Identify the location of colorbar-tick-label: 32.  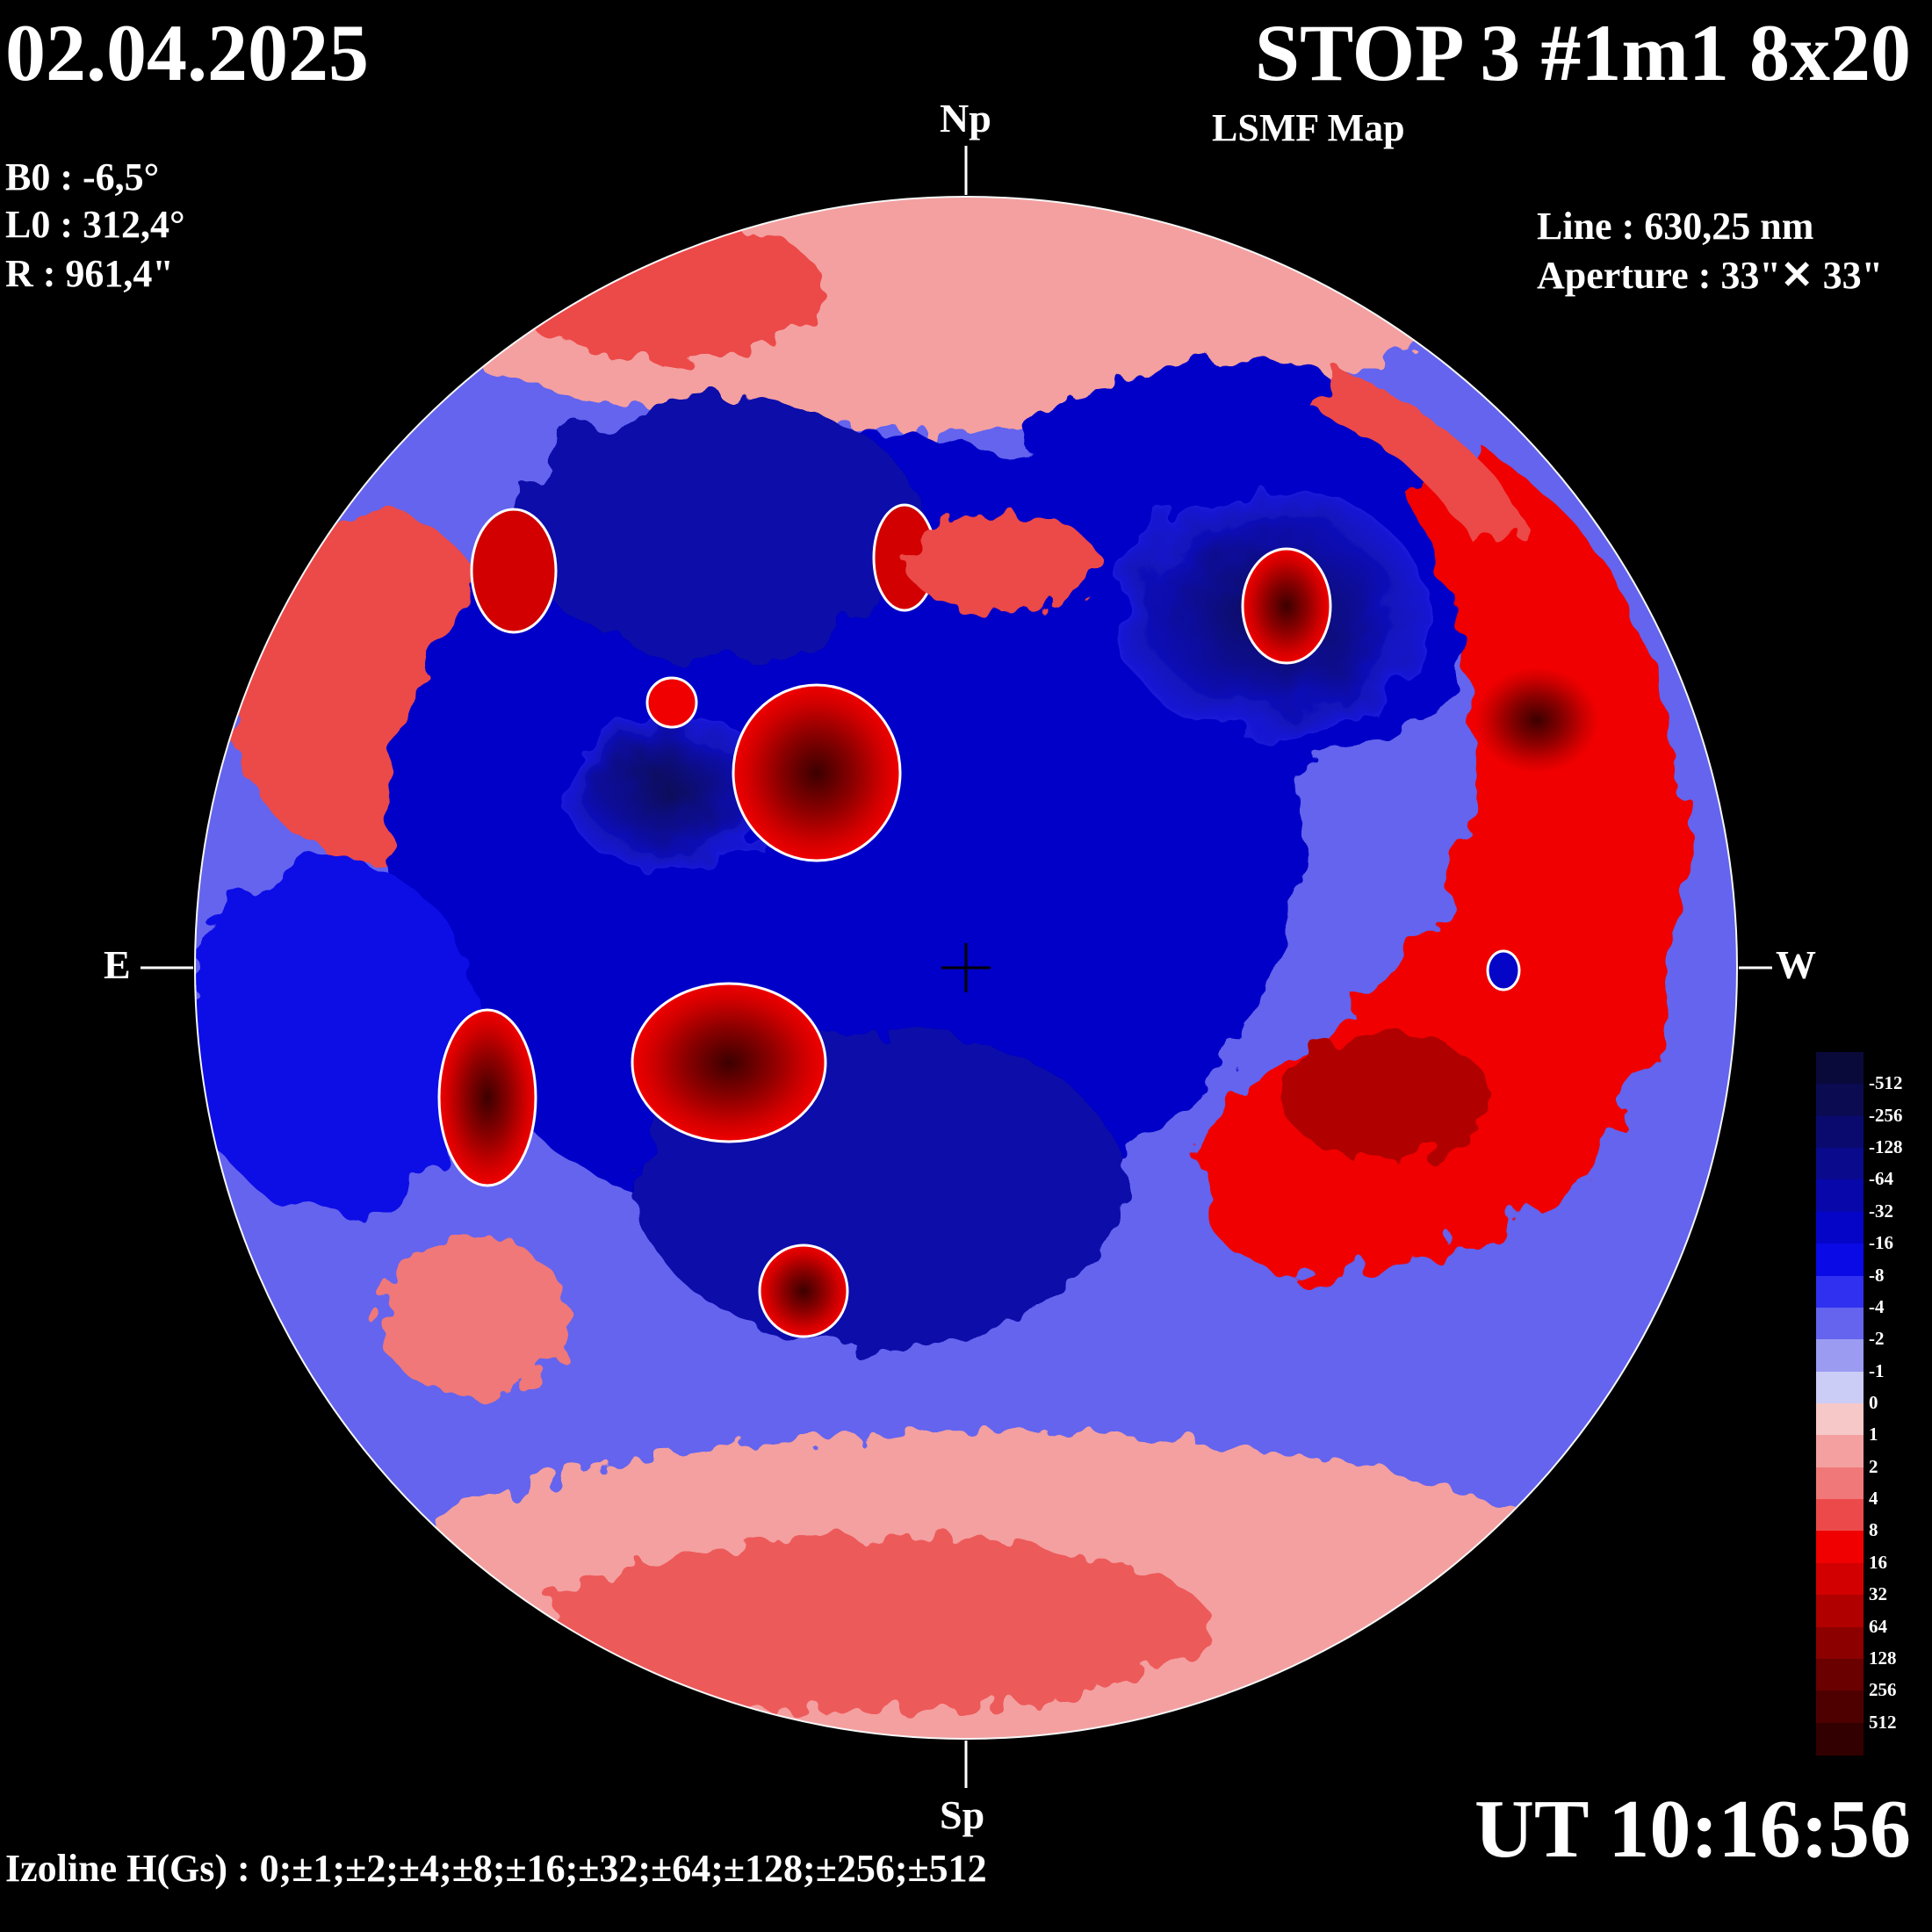
(1878, 1594).